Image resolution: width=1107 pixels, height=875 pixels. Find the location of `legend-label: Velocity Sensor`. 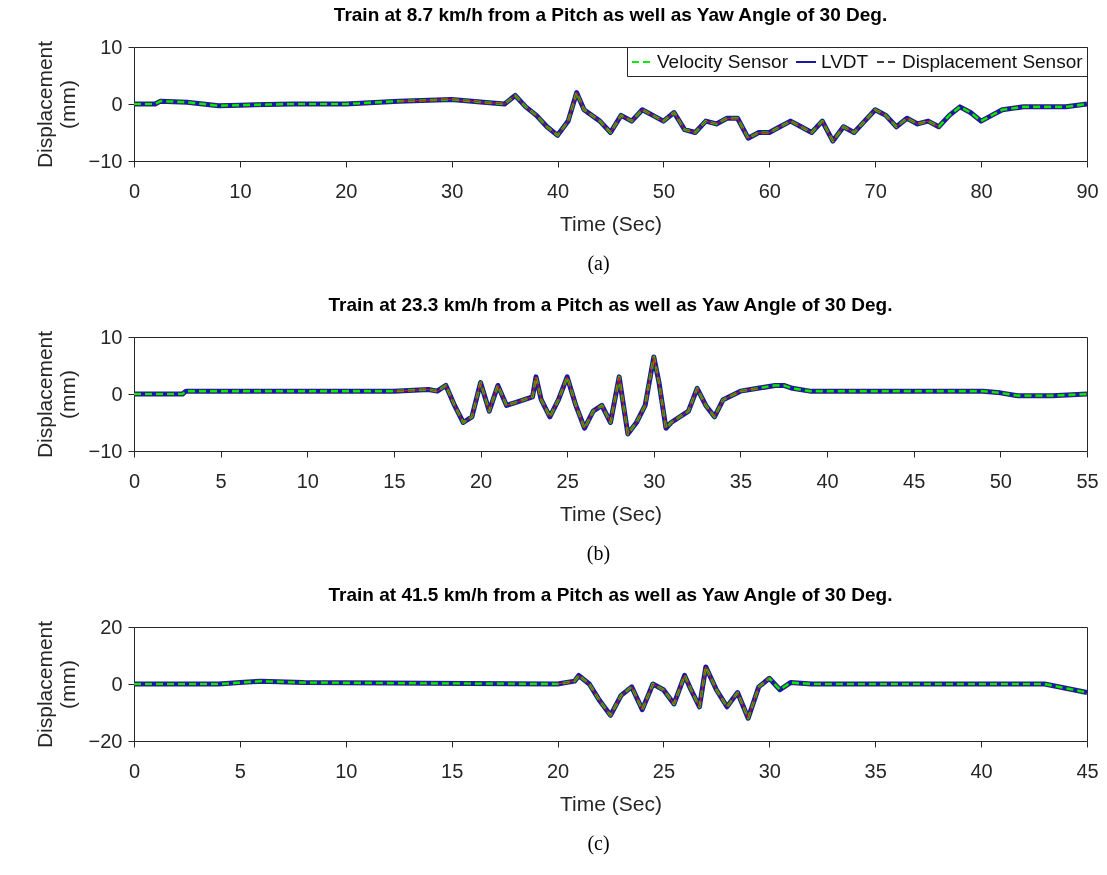

legend-label: Velocity Sensor is located at coordinates (723, 61).